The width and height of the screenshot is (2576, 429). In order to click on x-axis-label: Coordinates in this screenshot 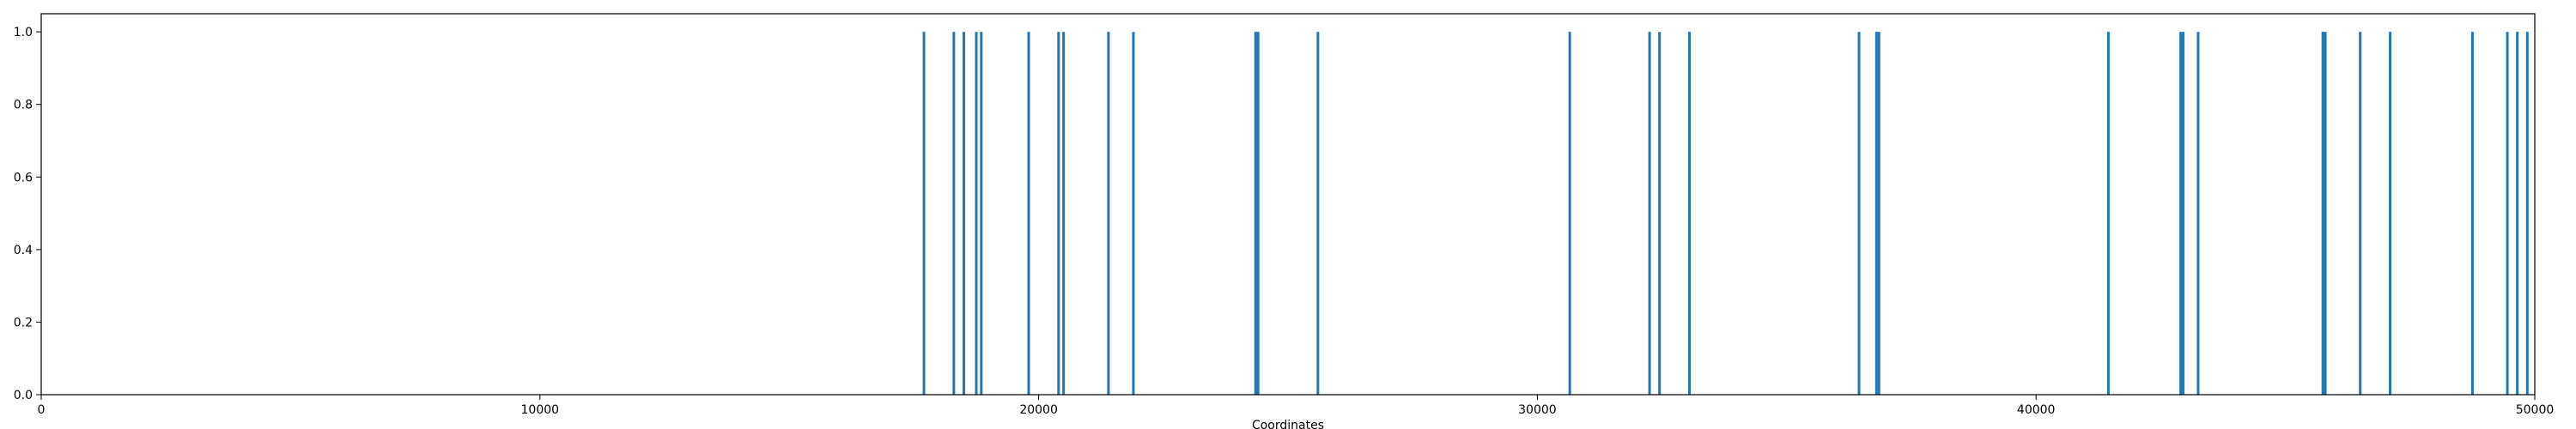, I will do `click(1288, 424)`.